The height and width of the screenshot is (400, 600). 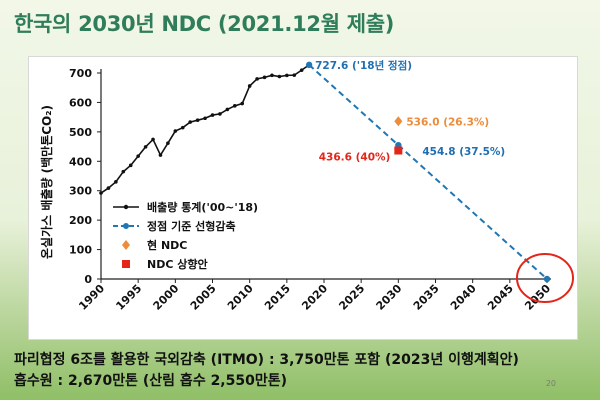 I want to click on legend-history-label: 배출량 통계('00~'18), so click(x=202, y=207).